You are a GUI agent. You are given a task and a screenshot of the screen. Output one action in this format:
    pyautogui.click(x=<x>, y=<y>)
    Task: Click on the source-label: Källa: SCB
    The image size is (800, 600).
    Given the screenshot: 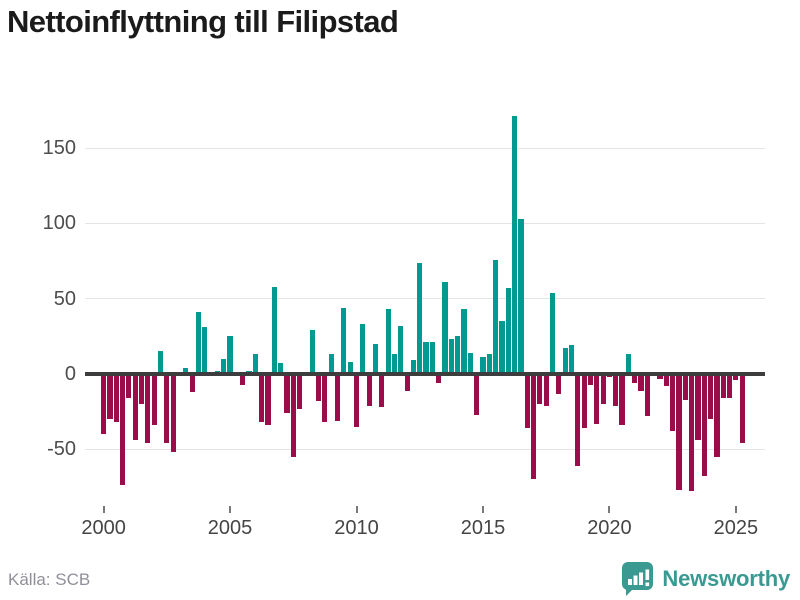 What is the action you would take?
    pyautogui.click(x=49, y=579)
    